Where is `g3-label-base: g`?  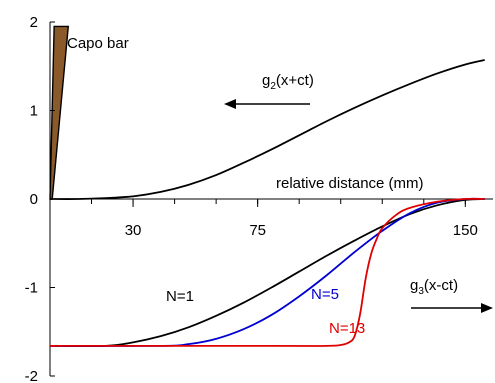
g3-label-base: g is located at coordinates (414, 285).